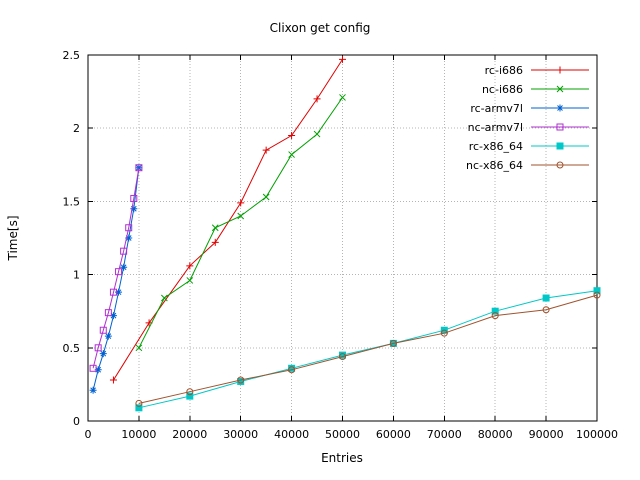  I want to click on y-tick-label: 1.5, so click(72, 201).